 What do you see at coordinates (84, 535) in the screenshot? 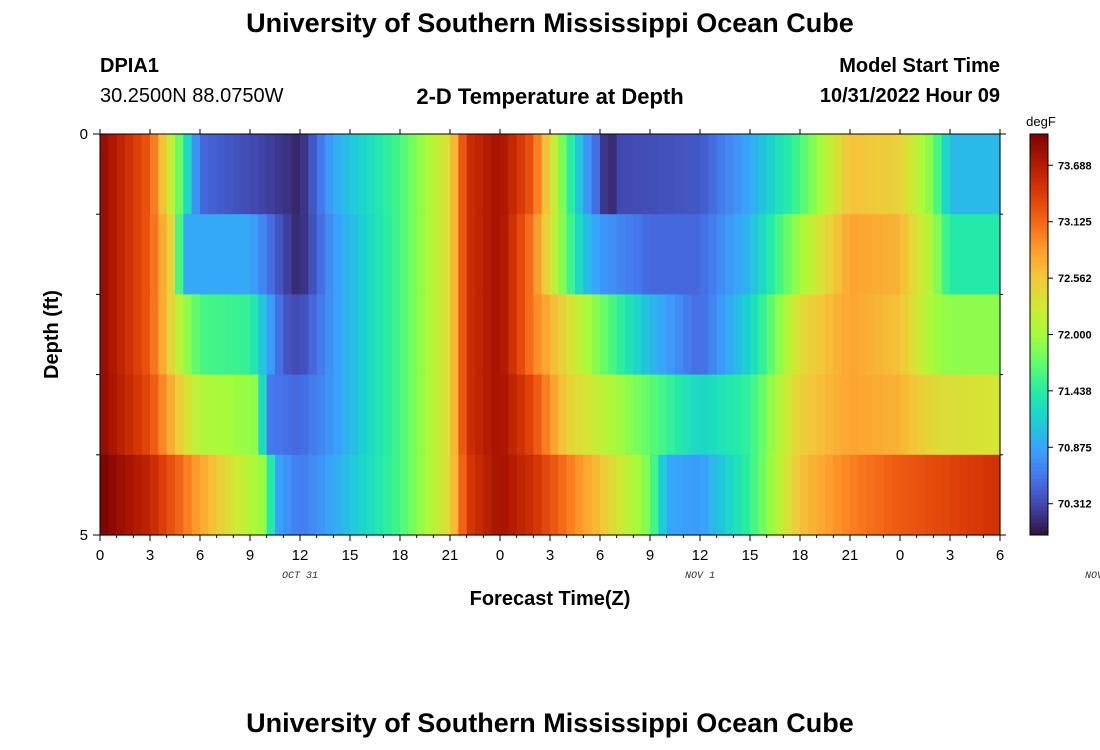
I see `y-tick-label: 5` at bounding box center [84, 535].